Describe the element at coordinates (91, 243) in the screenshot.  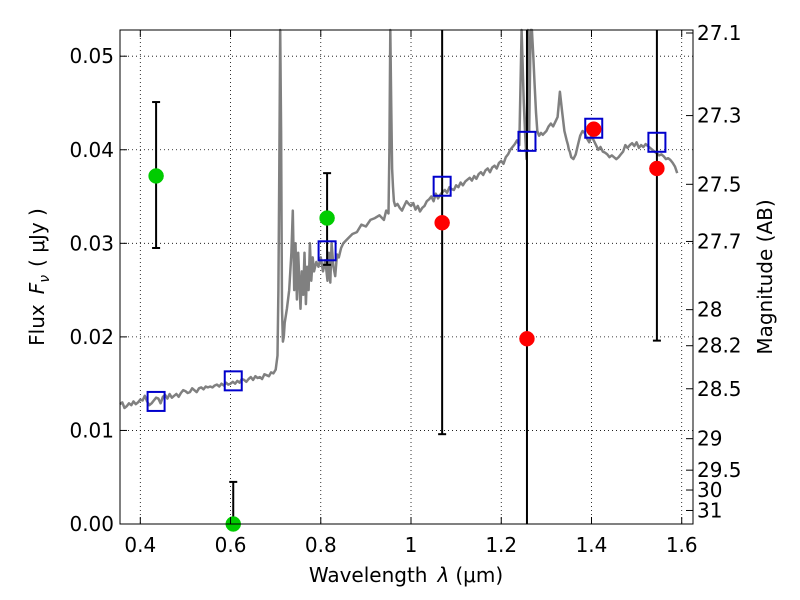
I see `y-tick-label: 0.03` at that location.